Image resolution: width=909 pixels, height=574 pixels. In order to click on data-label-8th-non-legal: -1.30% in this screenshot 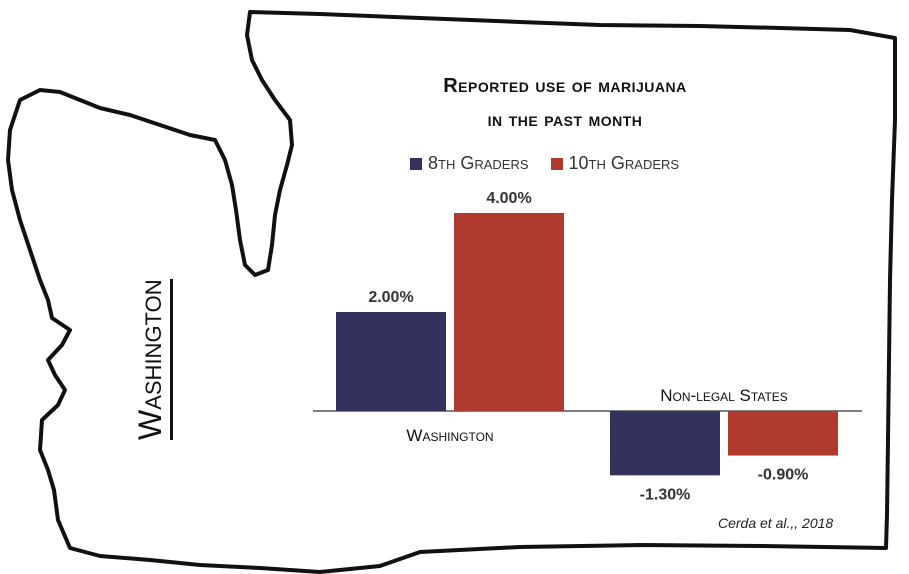, I will do `click(665, 494)`.